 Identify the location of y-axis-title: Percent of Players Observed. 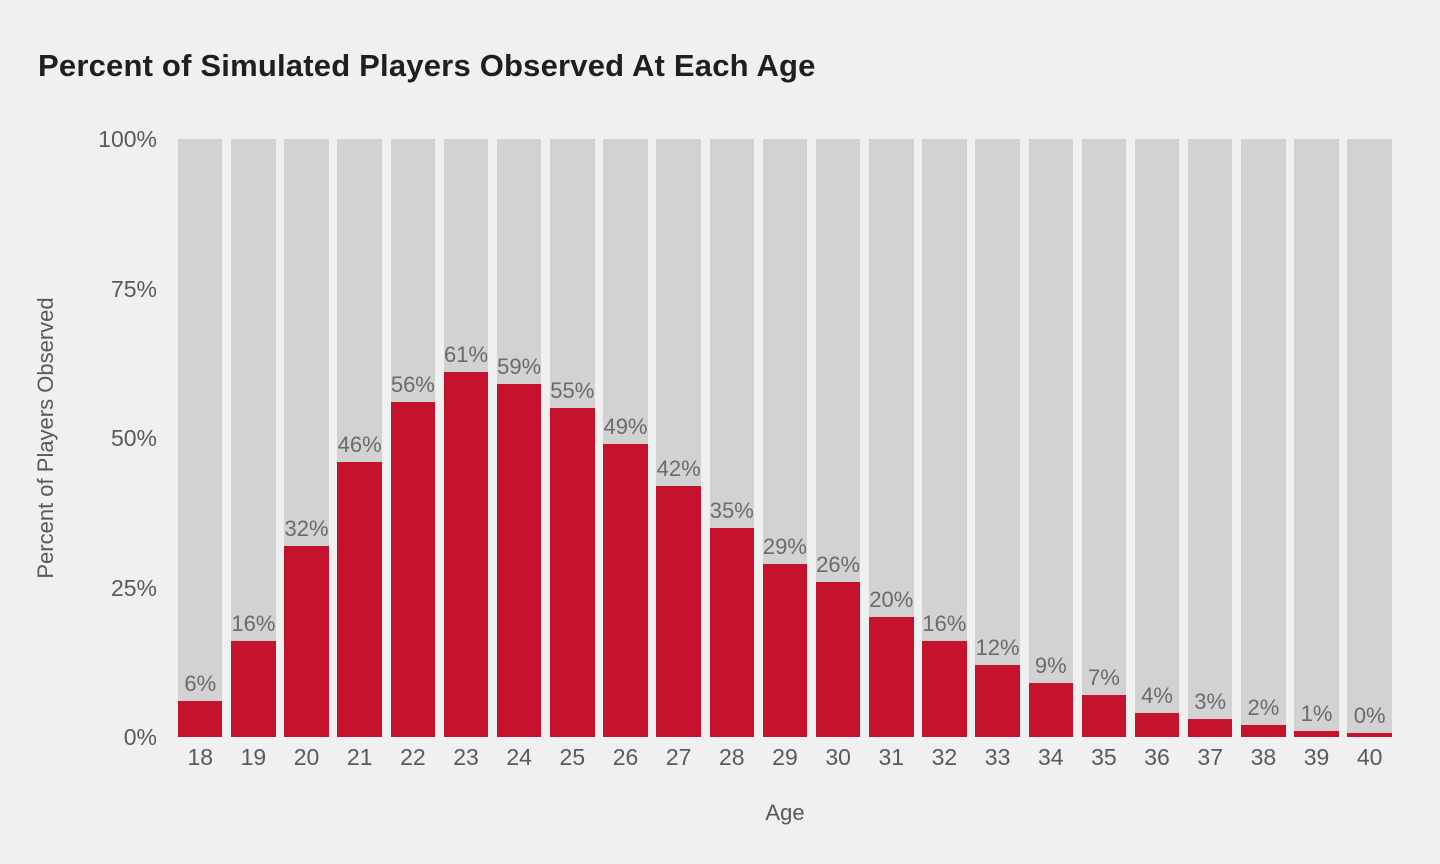
(45, 438).